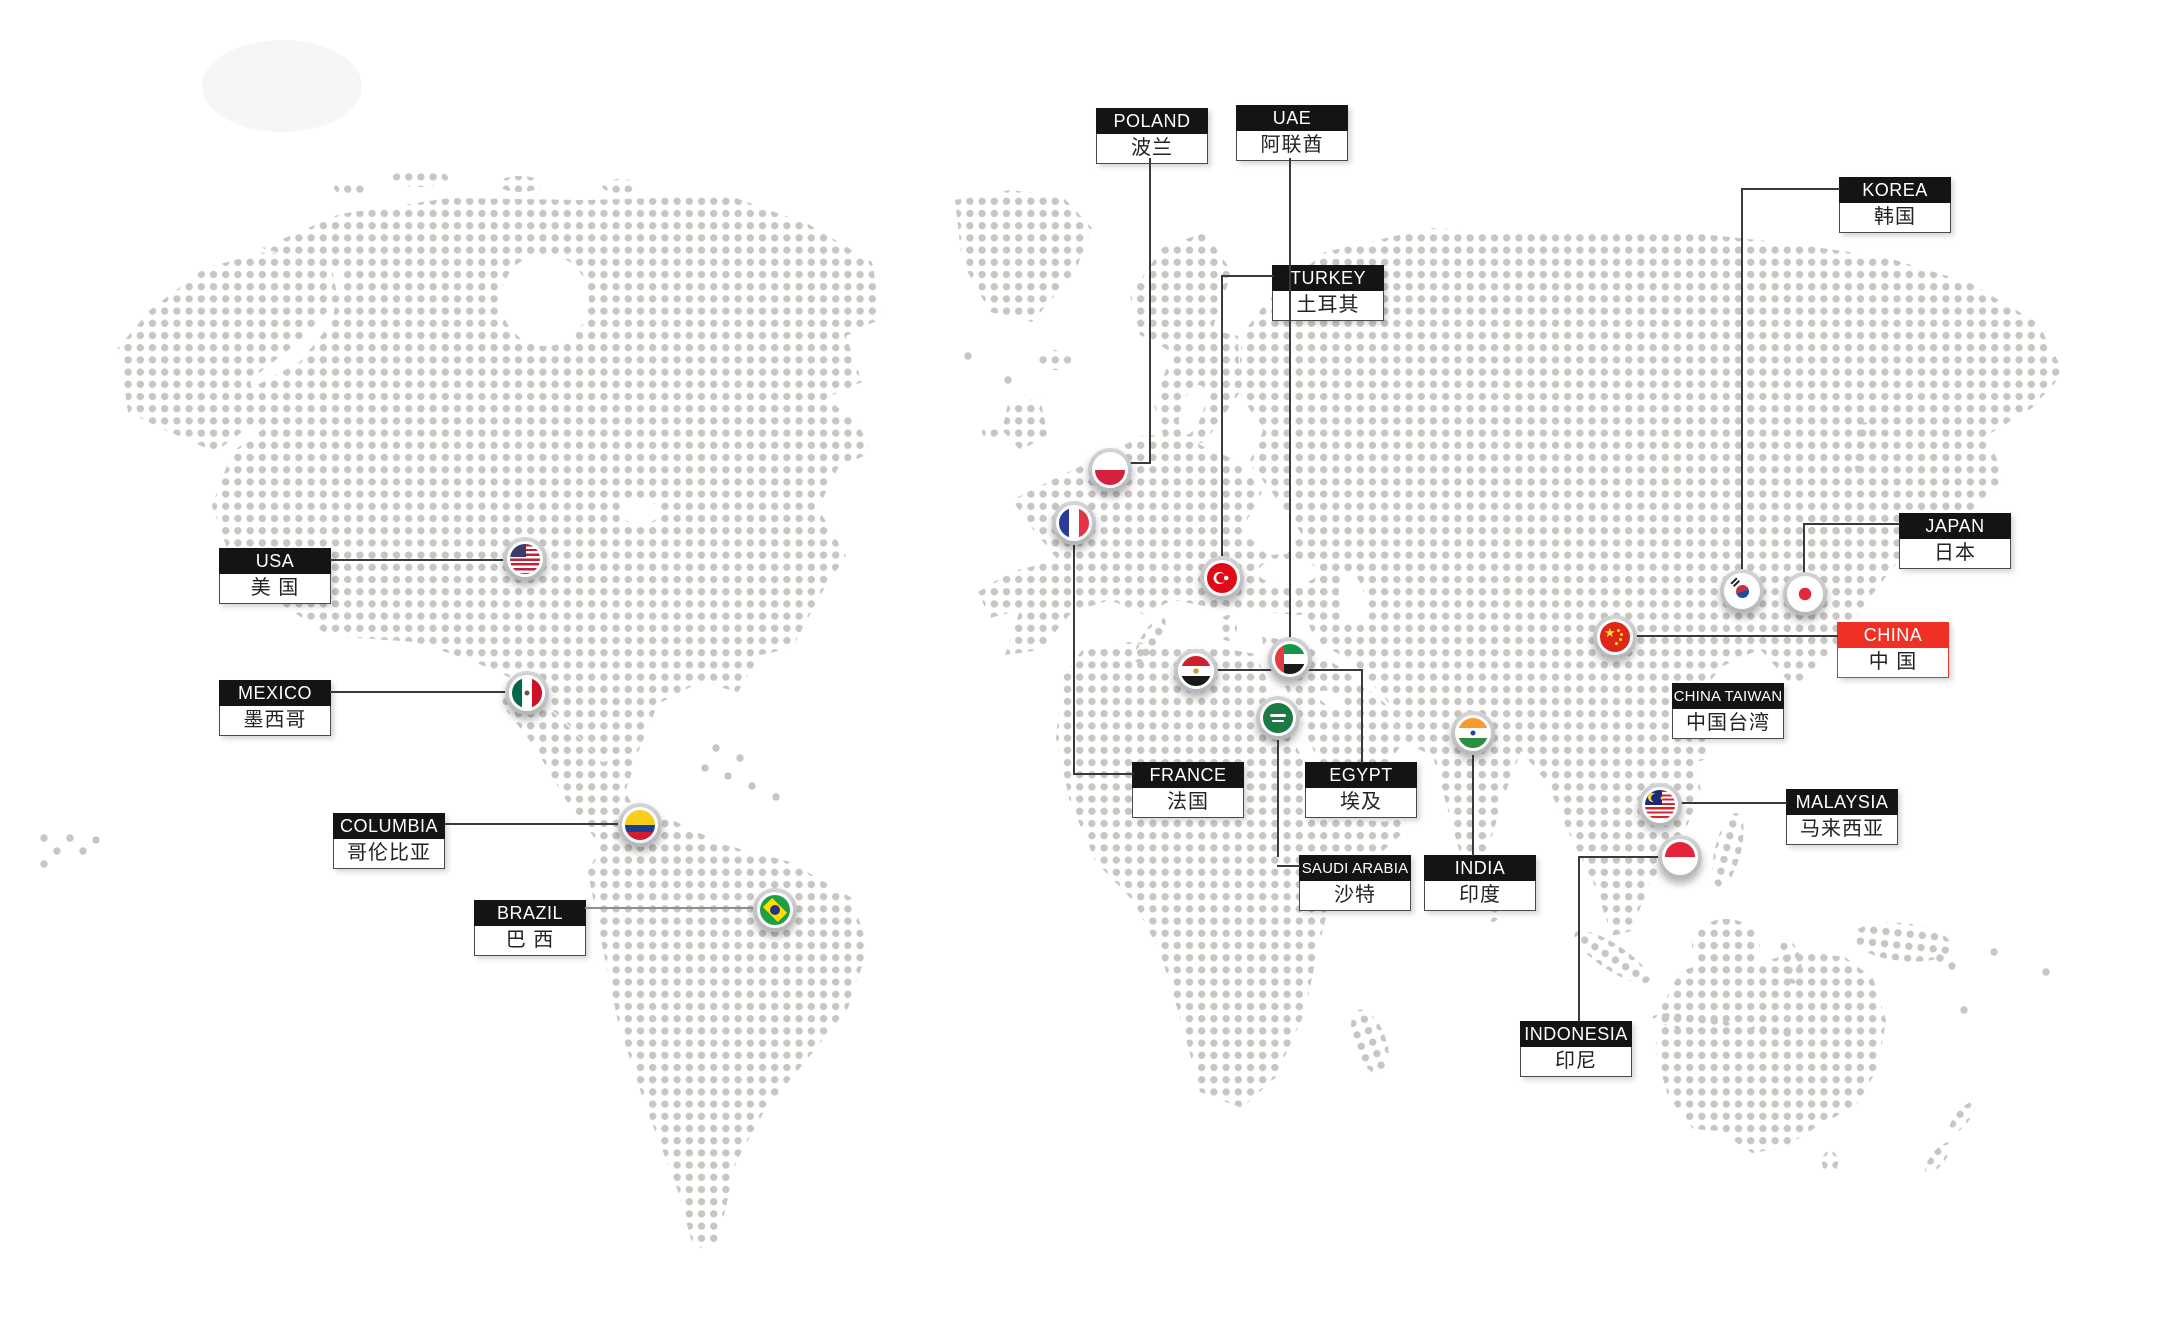  Describe the element at coordinates (1361, 803) in the screenshot. I see `label-egypt-cn: 埃及` at that location.